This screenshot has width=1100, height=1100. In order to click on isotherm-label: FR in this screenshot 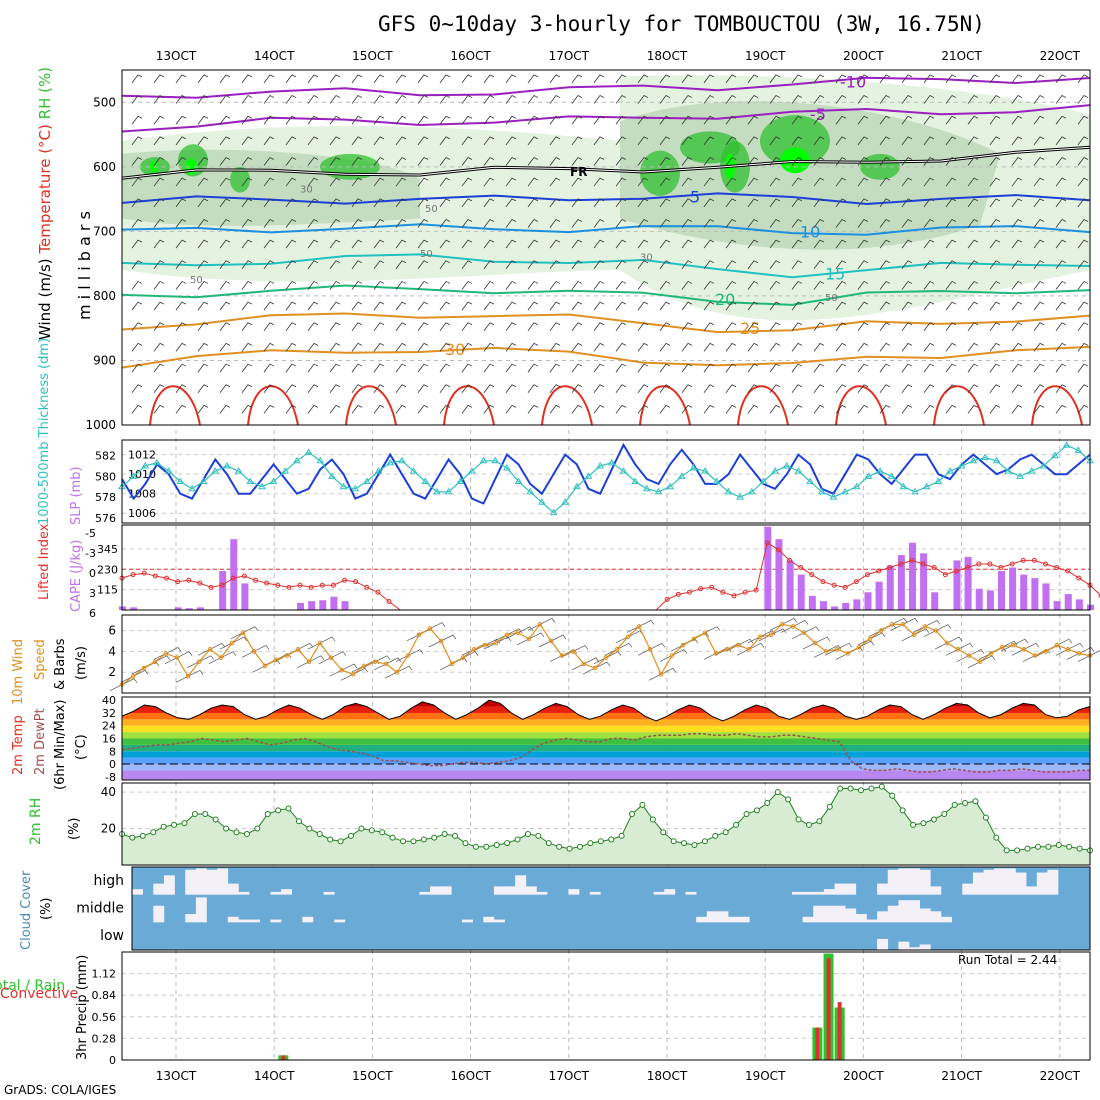, I will do `click(578, 172)`.